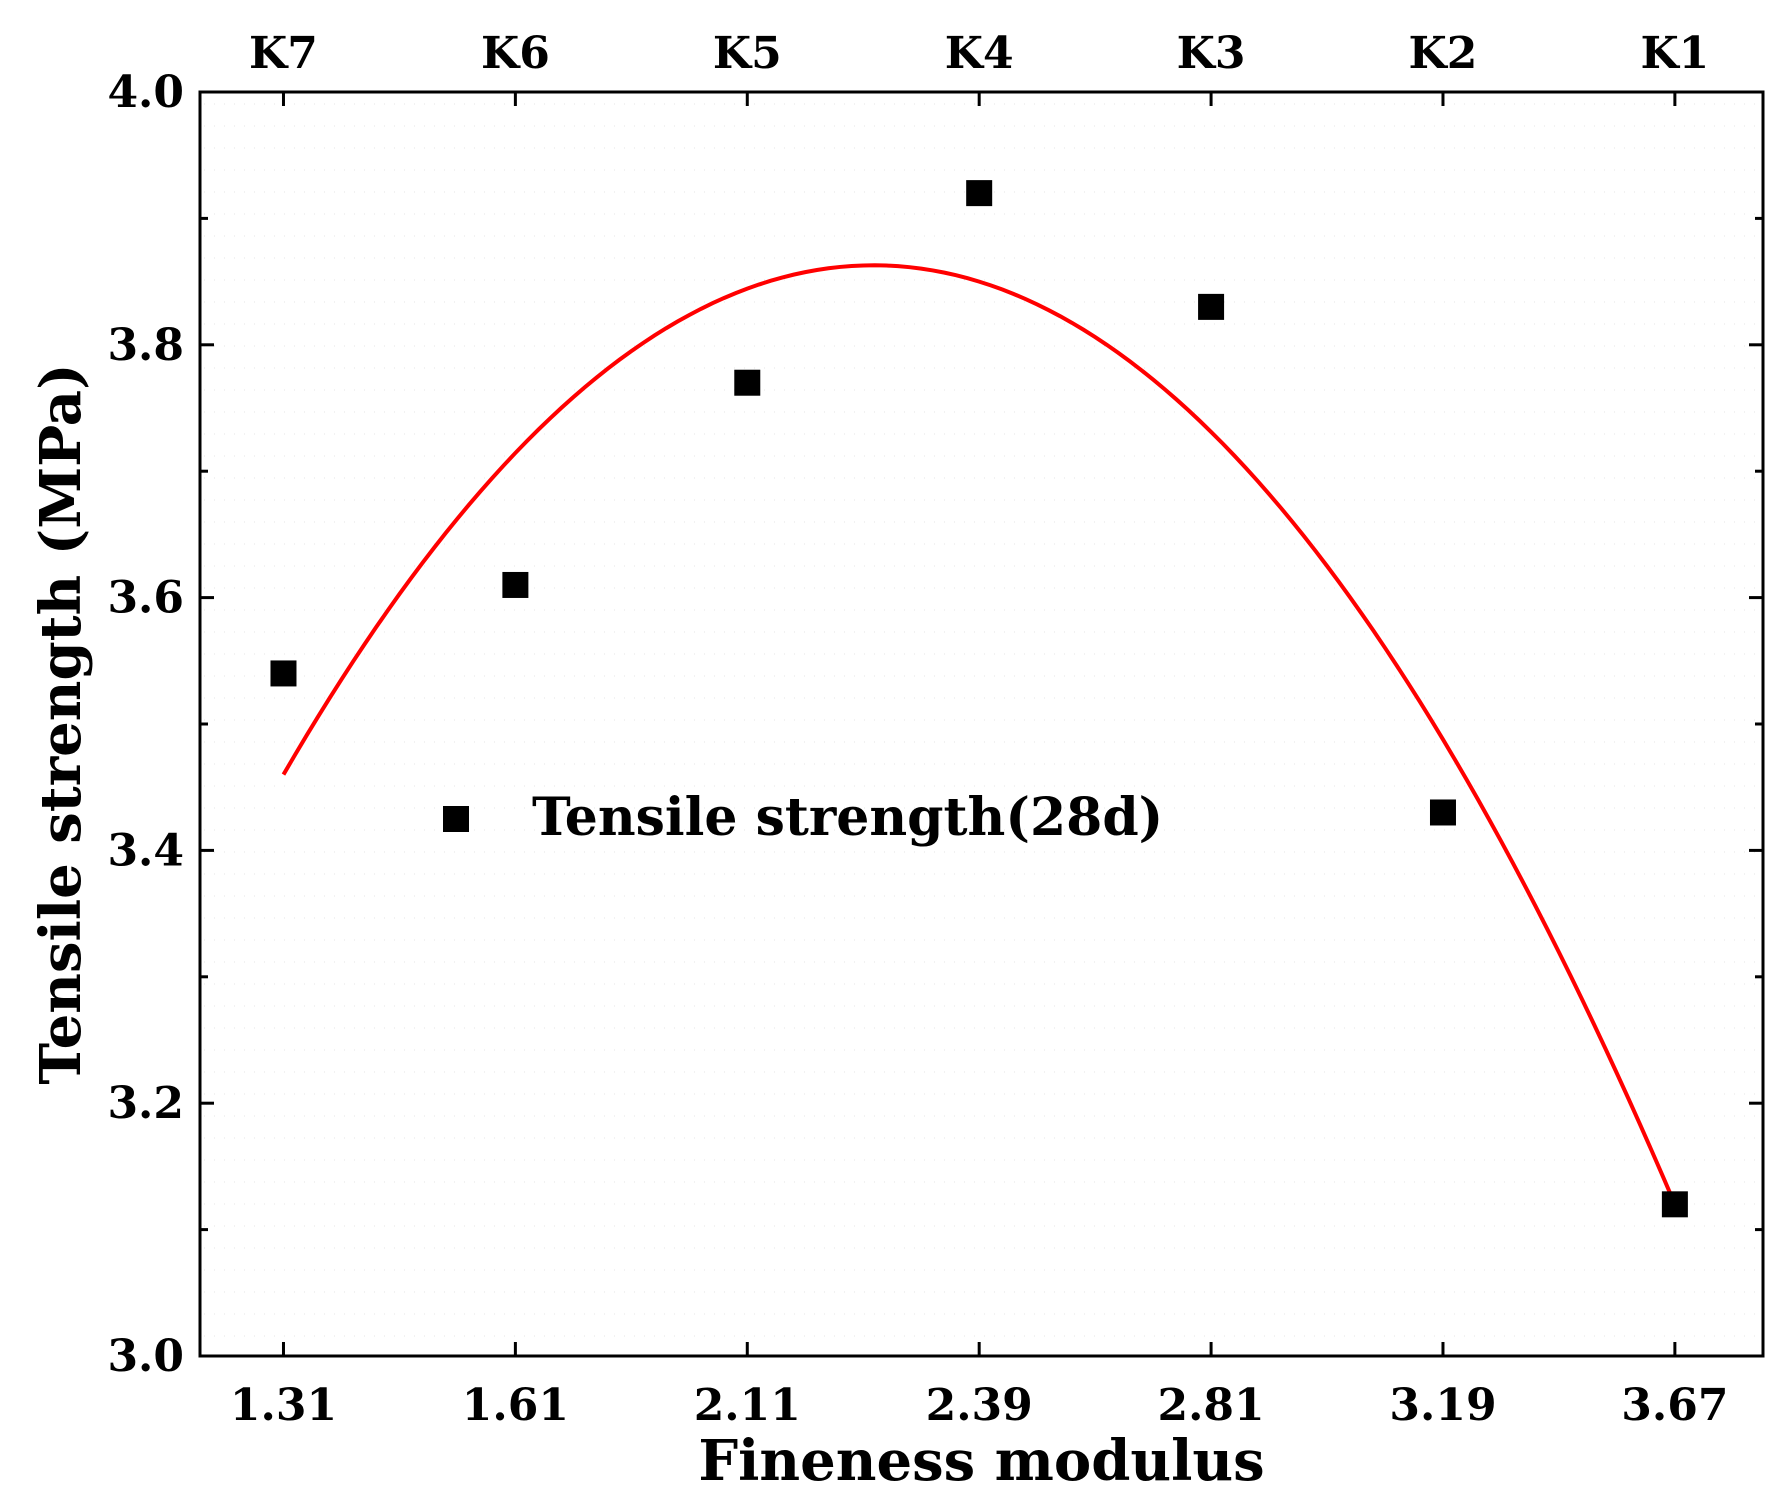 This screenshot has height=1511, width=1785. I want to click on x-tick-label: 2.11, so click(747, 1405).